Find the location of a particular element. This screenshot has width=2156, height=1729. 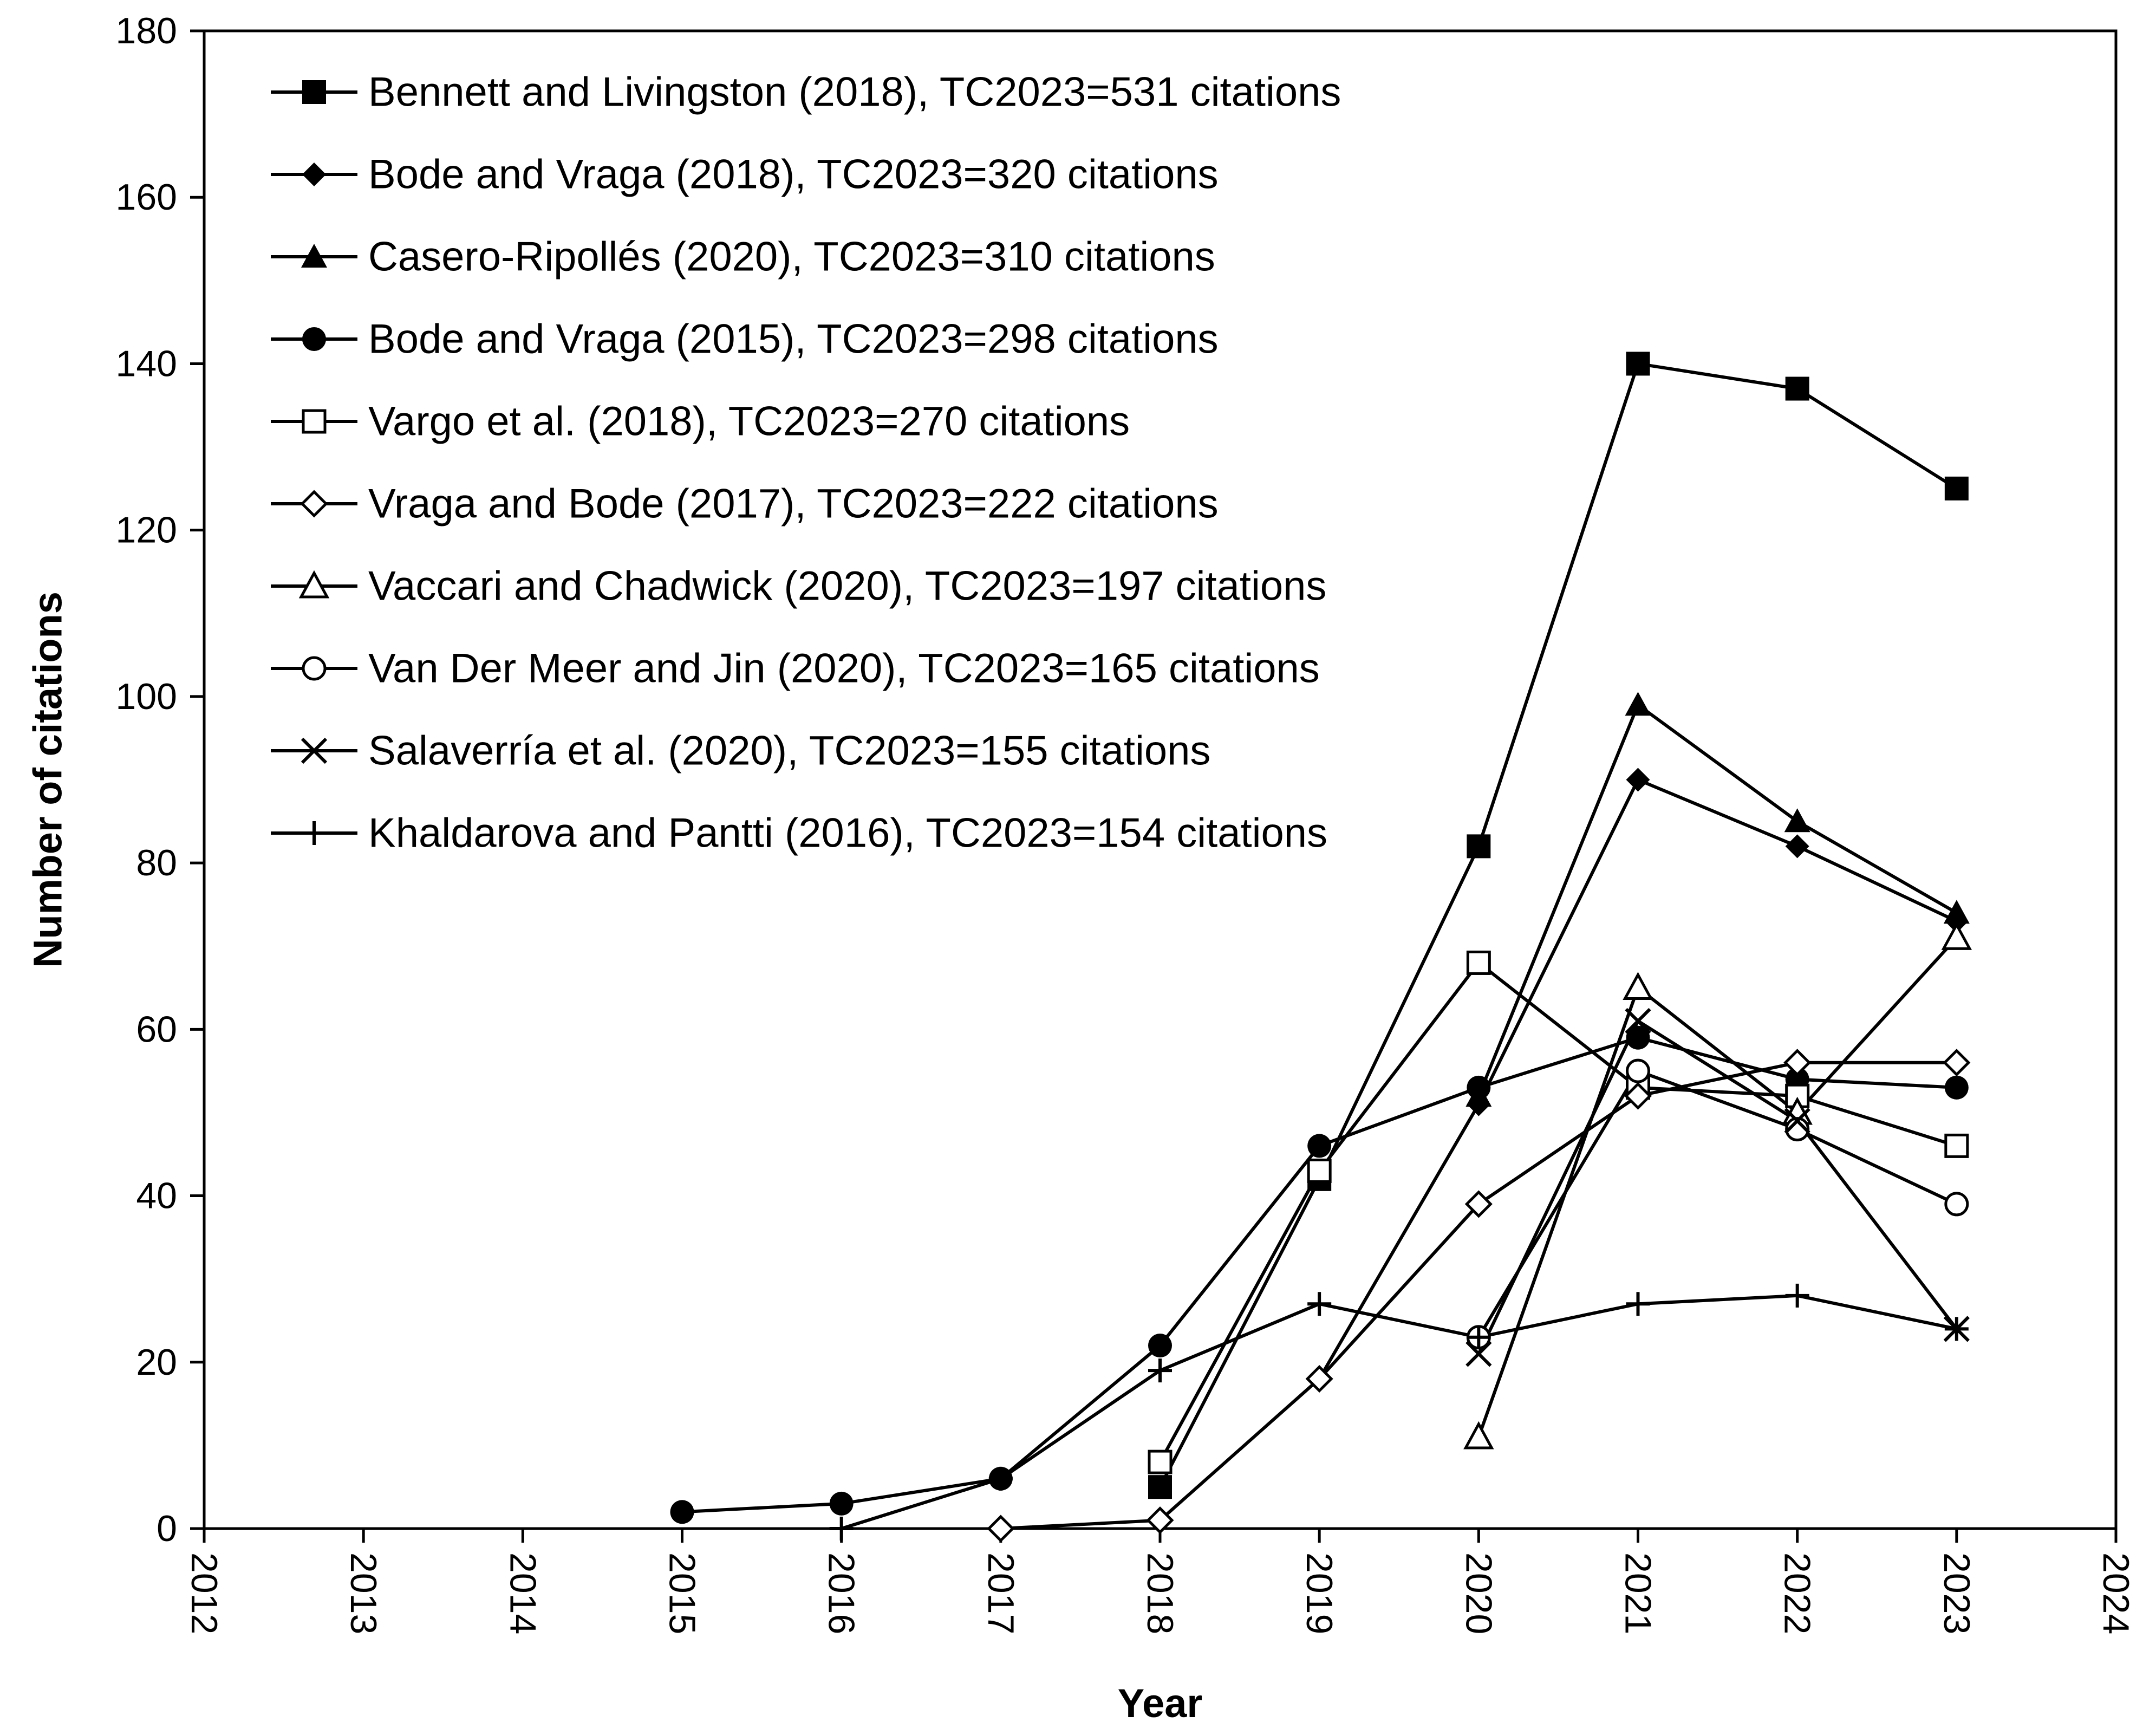

x-tick-label: 2021 is located at coordinates (1638, 1593).